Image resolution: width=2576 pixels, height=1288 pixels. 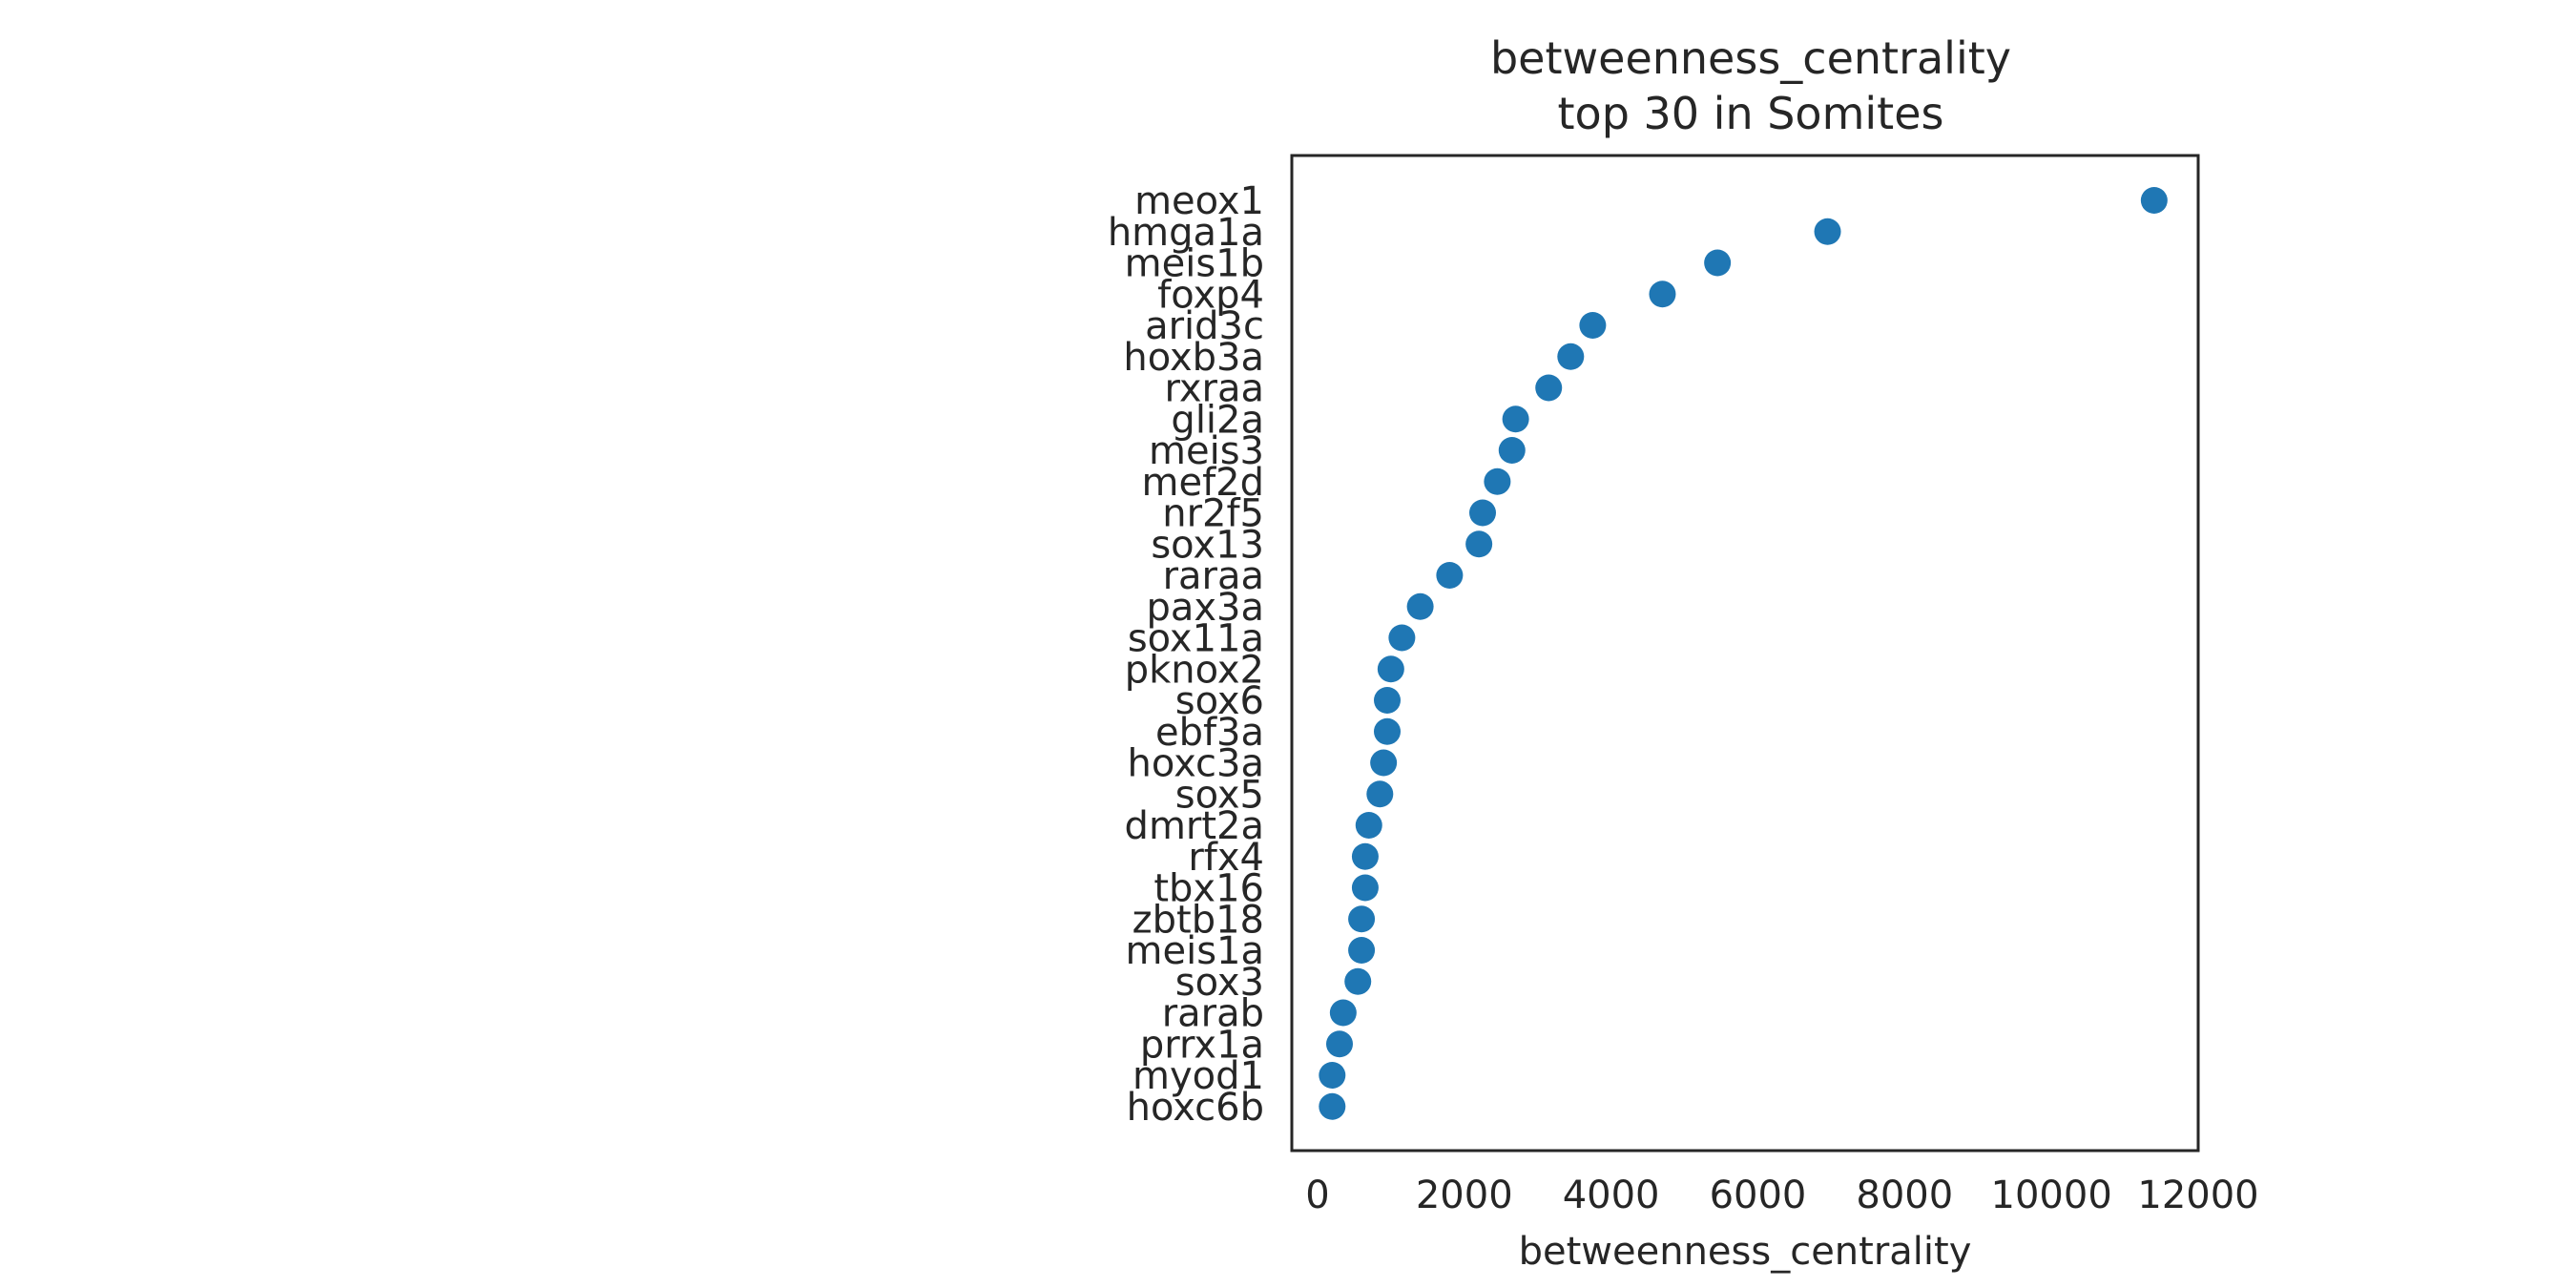 What do you see at coordinates (1196, 639) in the screenshot?
I see `y-tick-label: sox11a` at bounding box center [1196, 639].